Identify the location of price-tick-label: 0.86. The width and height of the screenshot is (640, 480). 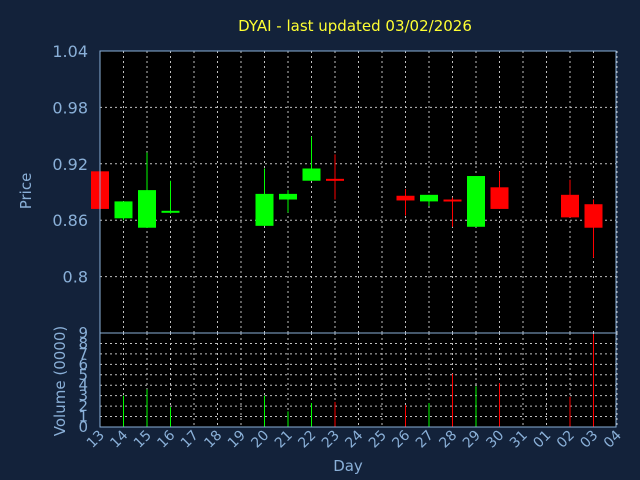
(70, 220).